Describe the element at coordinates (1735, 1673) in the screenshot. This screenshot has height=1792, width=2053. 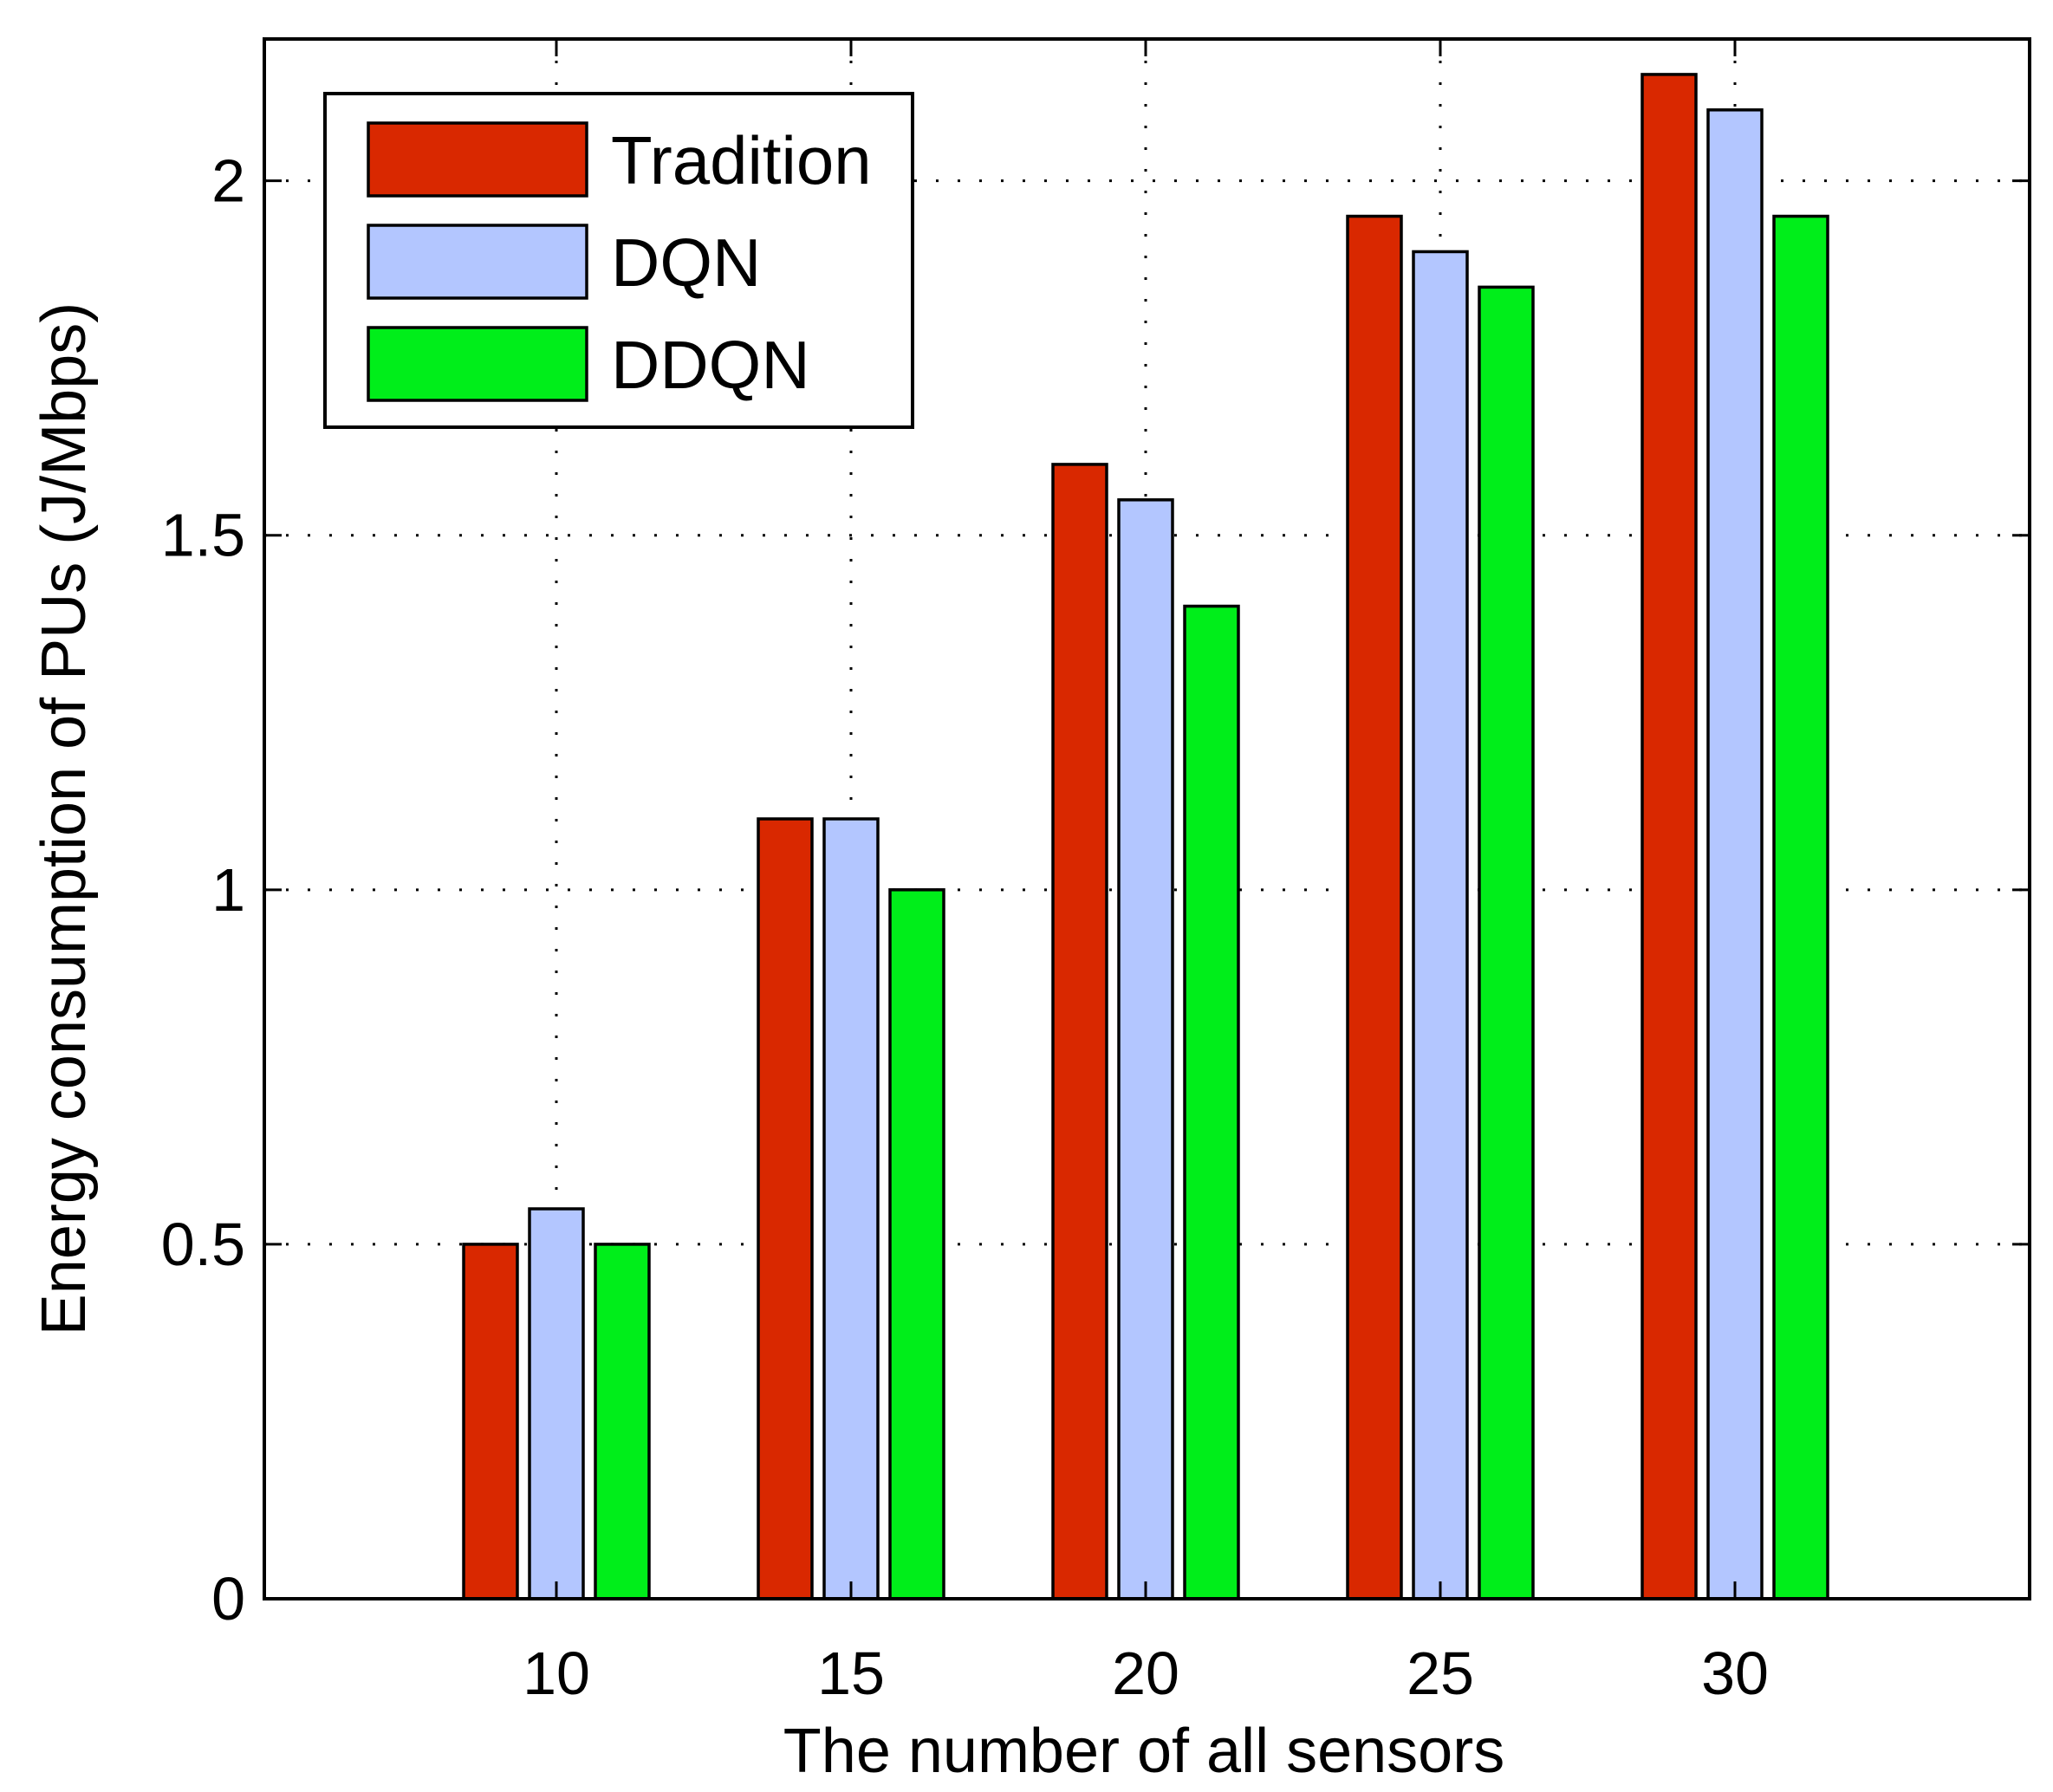
I see `x-tick-label: 30` at that location.